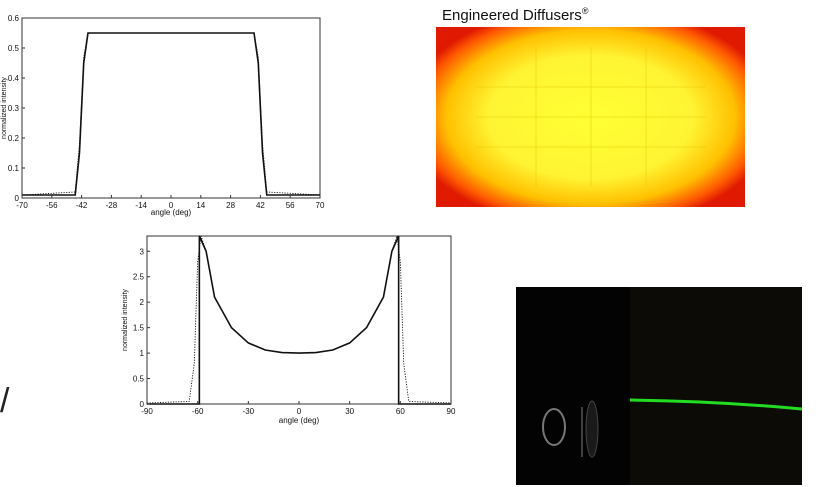 Image resolution: width=835 pixels, height=487 pixels. What do you see at coordinates (22, 205) in the screenshot?
I see `x-tick-label: -70` at bounding box center [22, 205].